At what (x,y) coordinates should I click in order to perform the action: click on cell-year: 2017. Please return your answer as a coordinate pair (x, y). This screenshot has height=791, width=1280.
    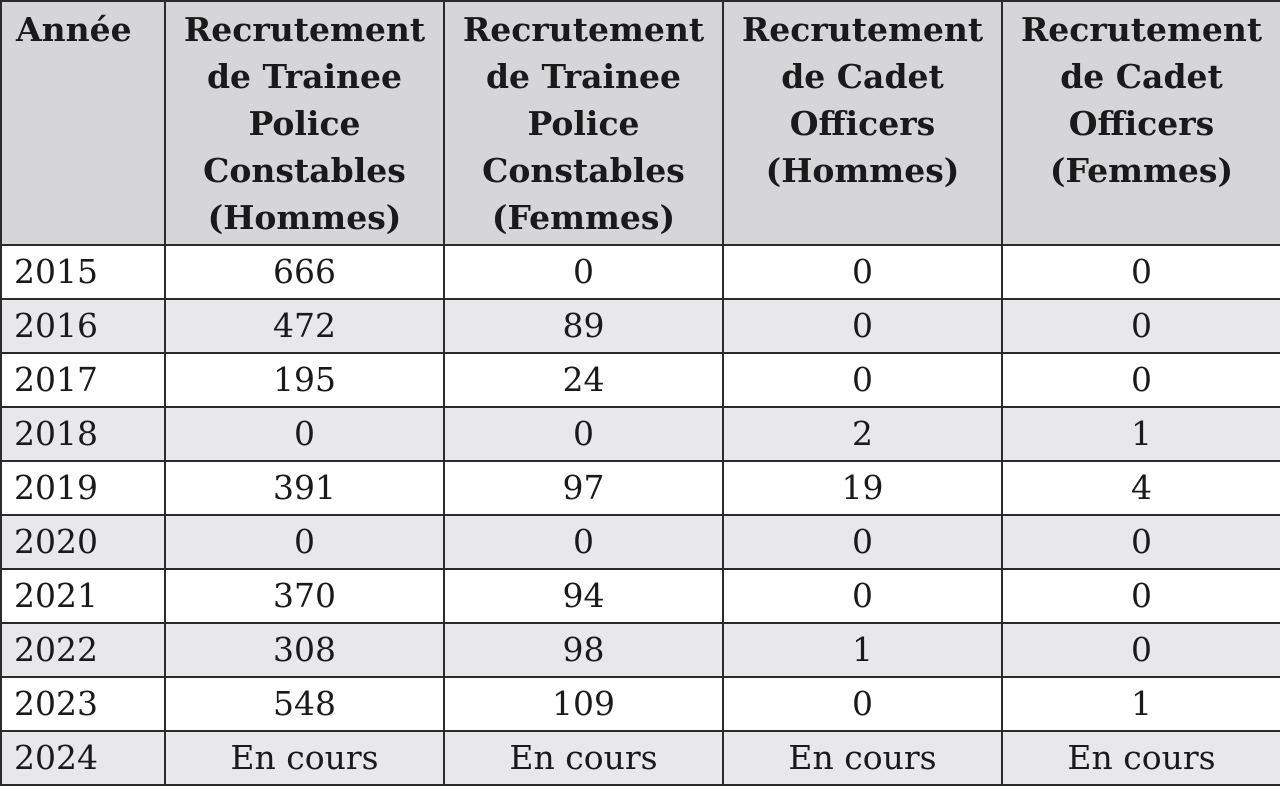
    Looking at the image, I should click on (83, 380).